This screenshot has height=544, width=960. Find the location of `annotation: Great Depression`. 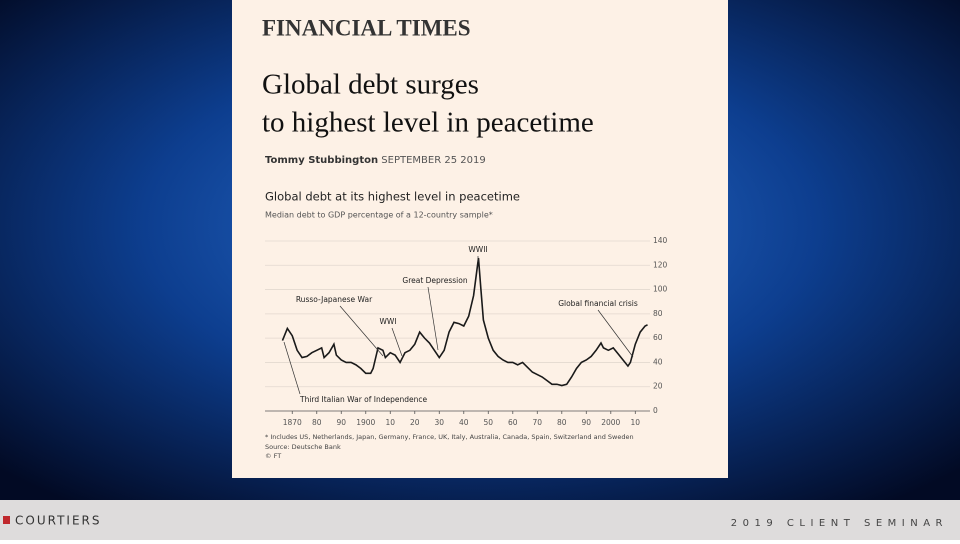

annotation: Great Depression is located at coordinates (434, 280).